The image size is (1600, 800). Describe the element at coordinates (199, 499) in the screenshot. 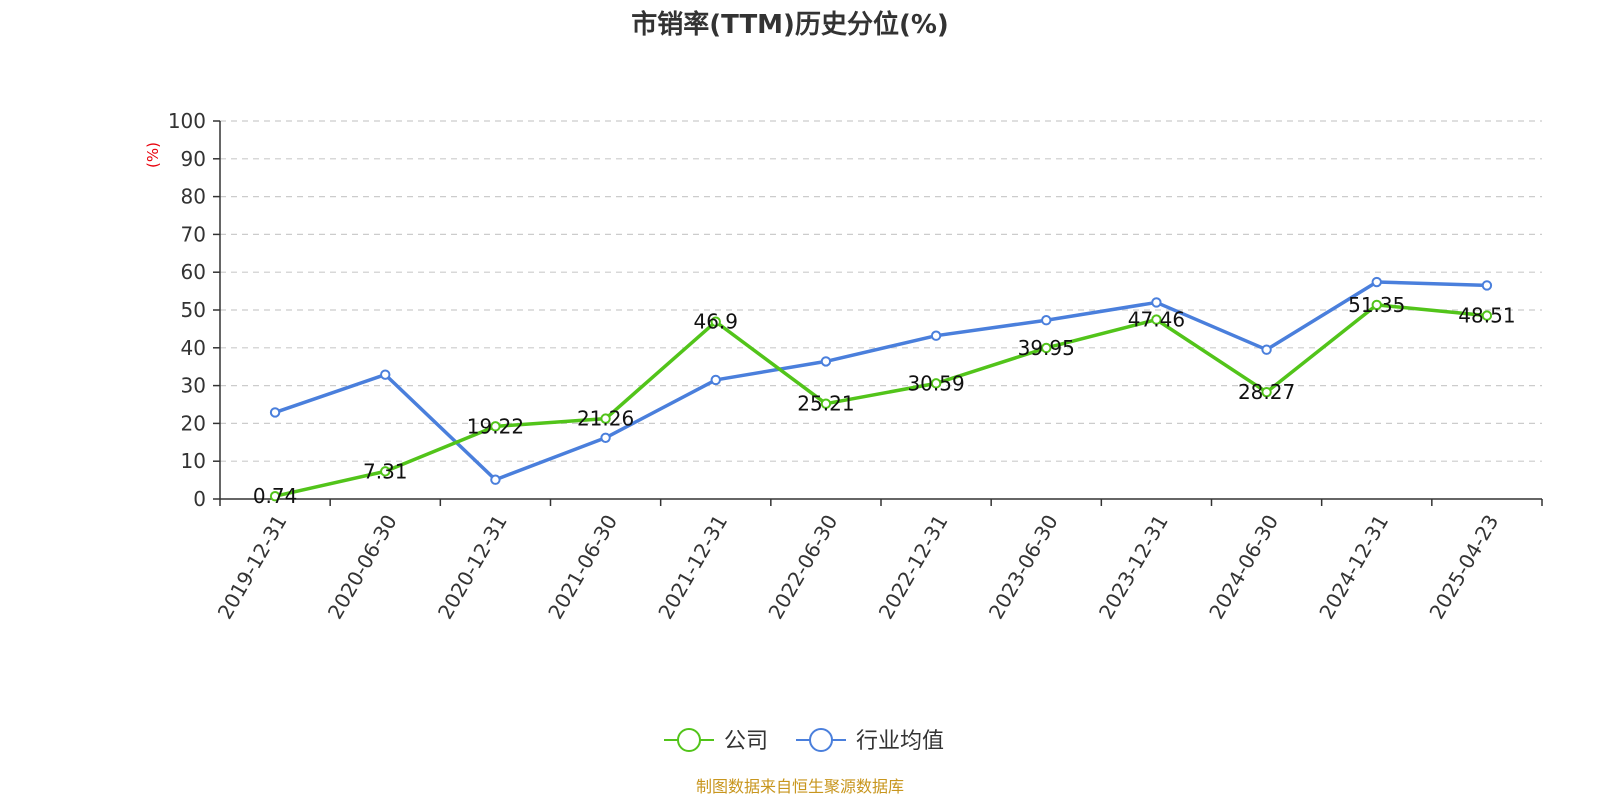

I see `y-tick-label: 0` at that location.